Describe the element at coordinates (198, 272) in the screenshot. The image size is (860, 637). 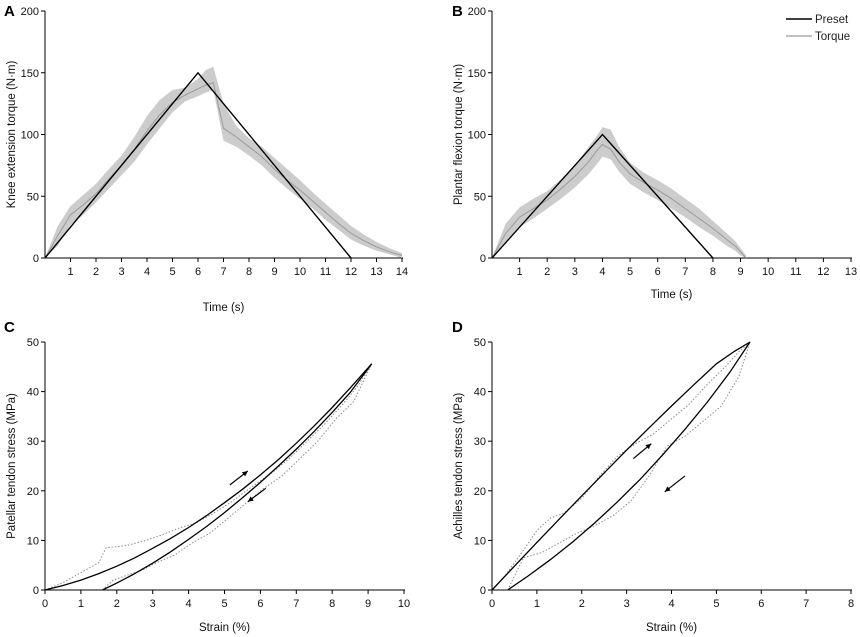
I see `panel-a-x-tick-label: 6` at that location.